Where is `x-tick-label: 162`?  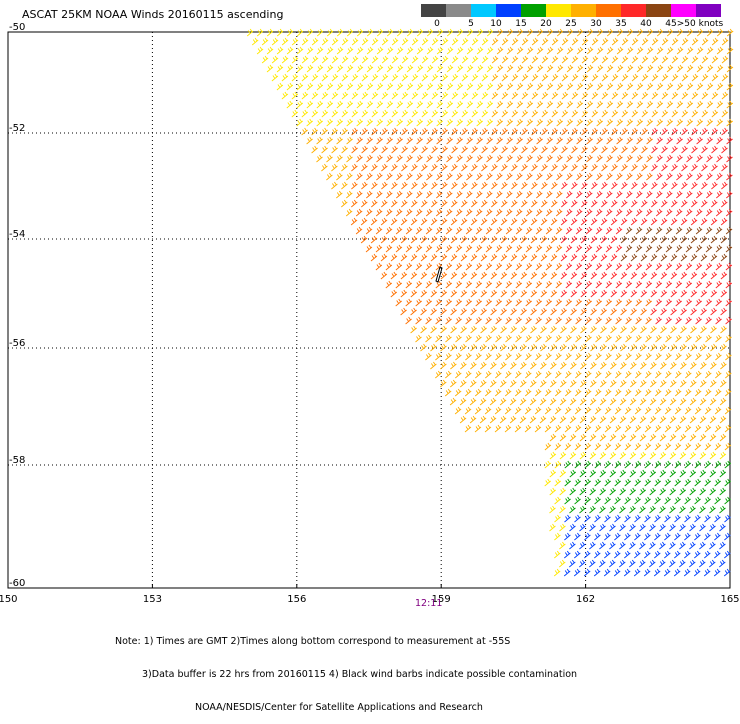 x-tick-label: 162 is located at coordinates (585, 599).